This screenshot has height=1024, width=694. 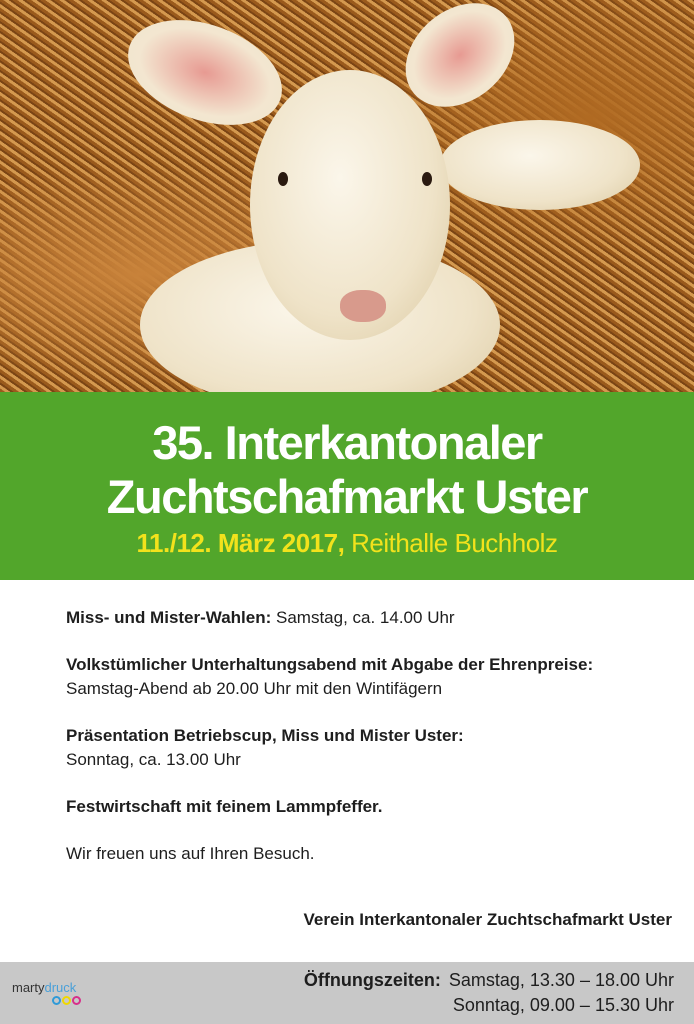 What do you see at coordinates (224, 806) in the screenshot?
I see `program-item-title: Festwirtschaft mit feinem Lammpfeffer.` at bounding box center [224, 806].